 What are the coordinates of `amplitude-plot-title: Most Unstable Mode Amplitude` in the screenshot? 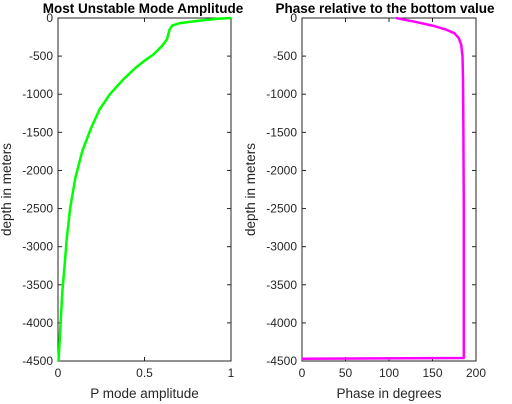 It's located at (143, 8).